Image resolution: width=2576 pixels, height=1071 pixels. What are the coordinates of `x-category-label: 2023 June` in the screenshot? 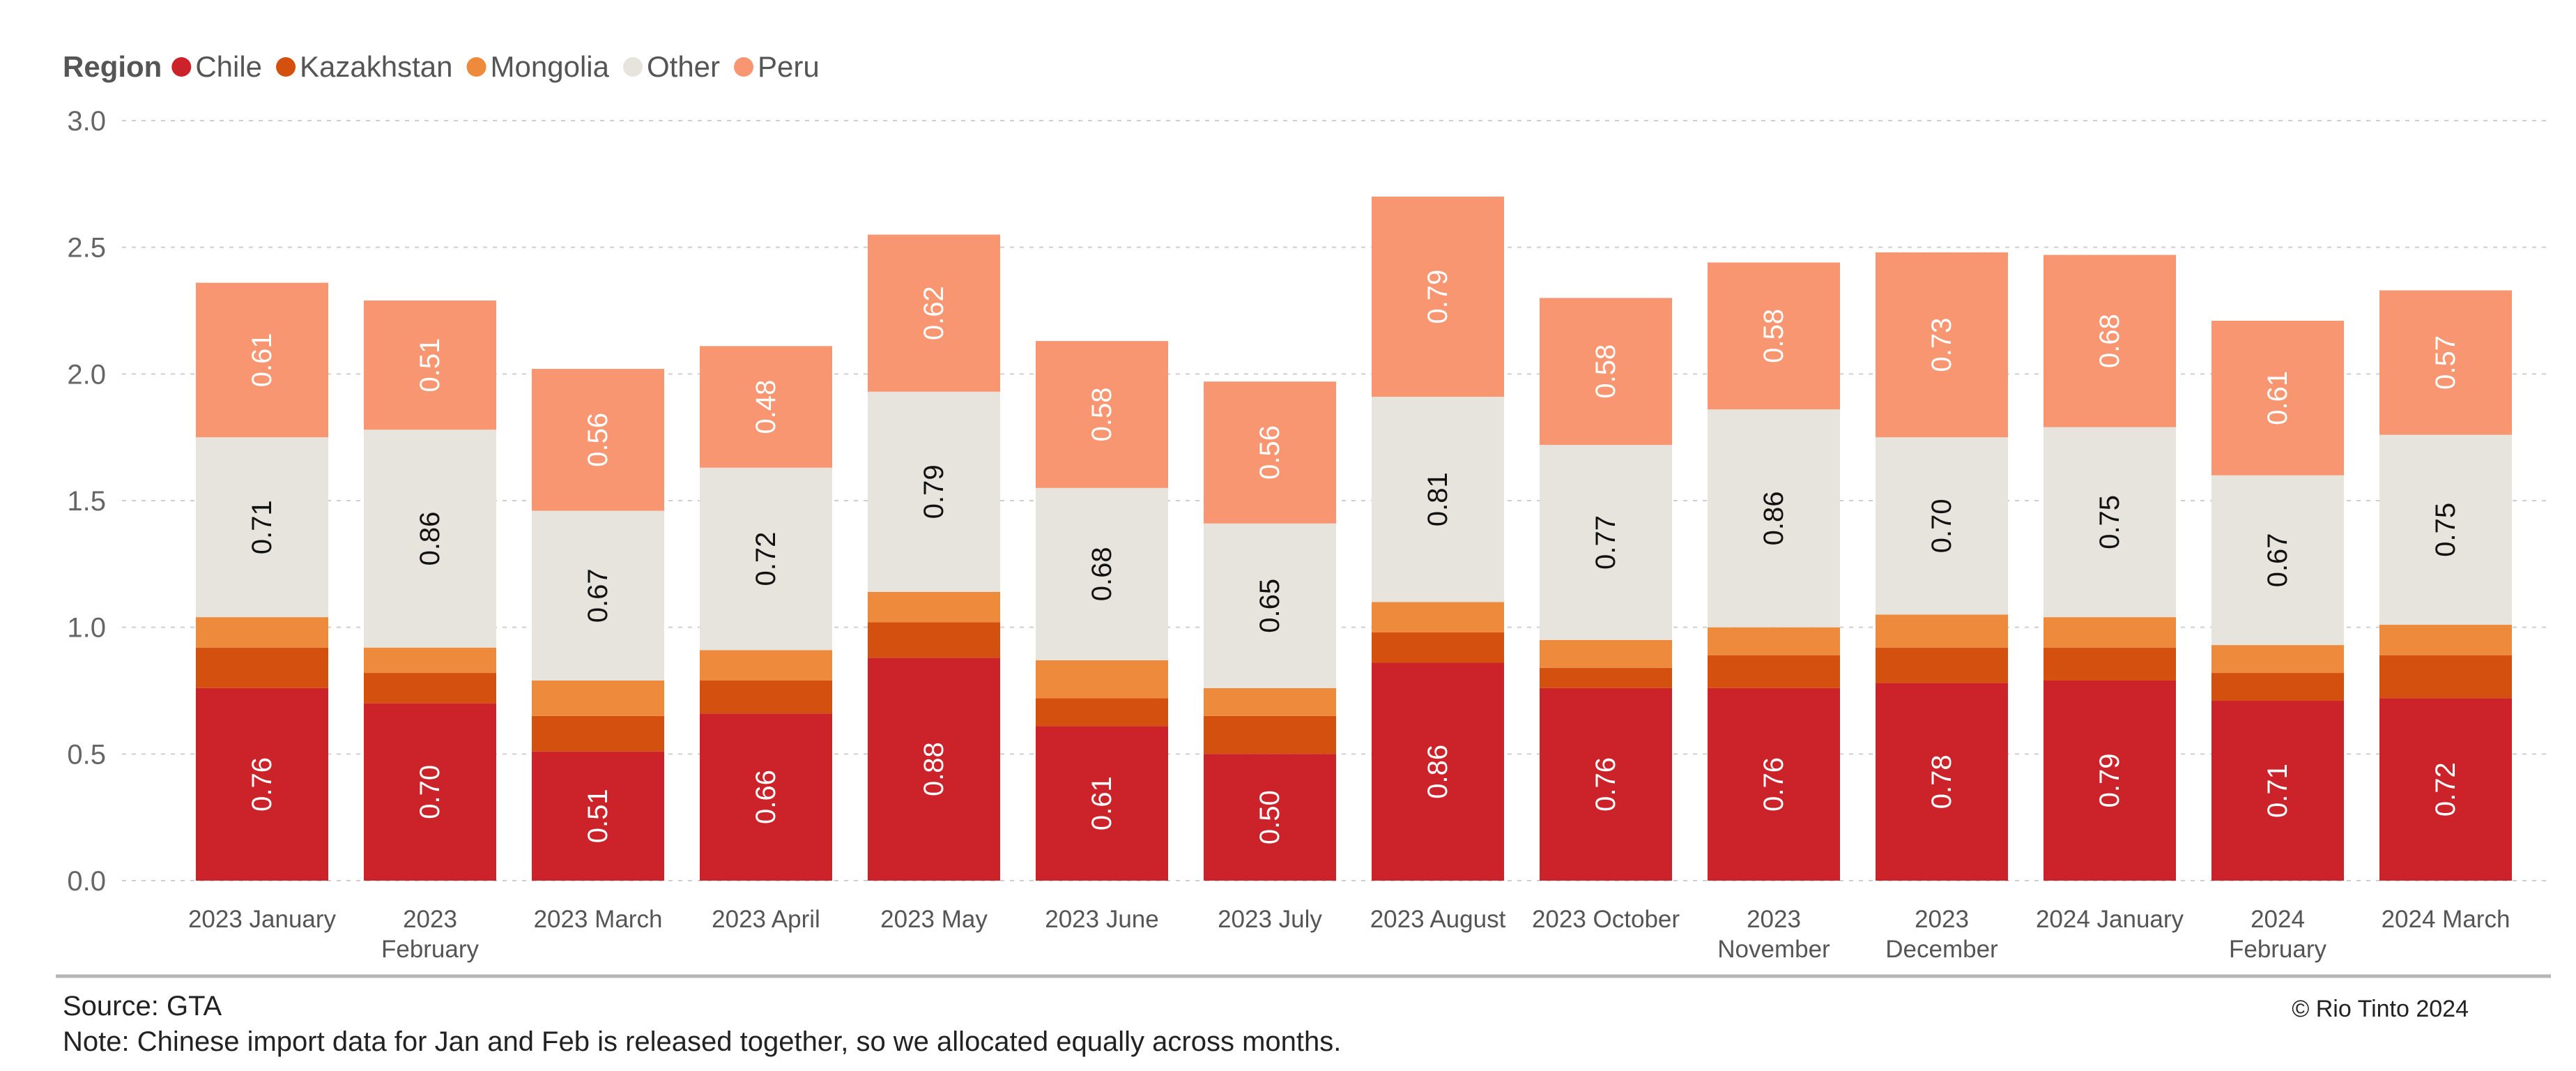 It's located at (1101, 920).